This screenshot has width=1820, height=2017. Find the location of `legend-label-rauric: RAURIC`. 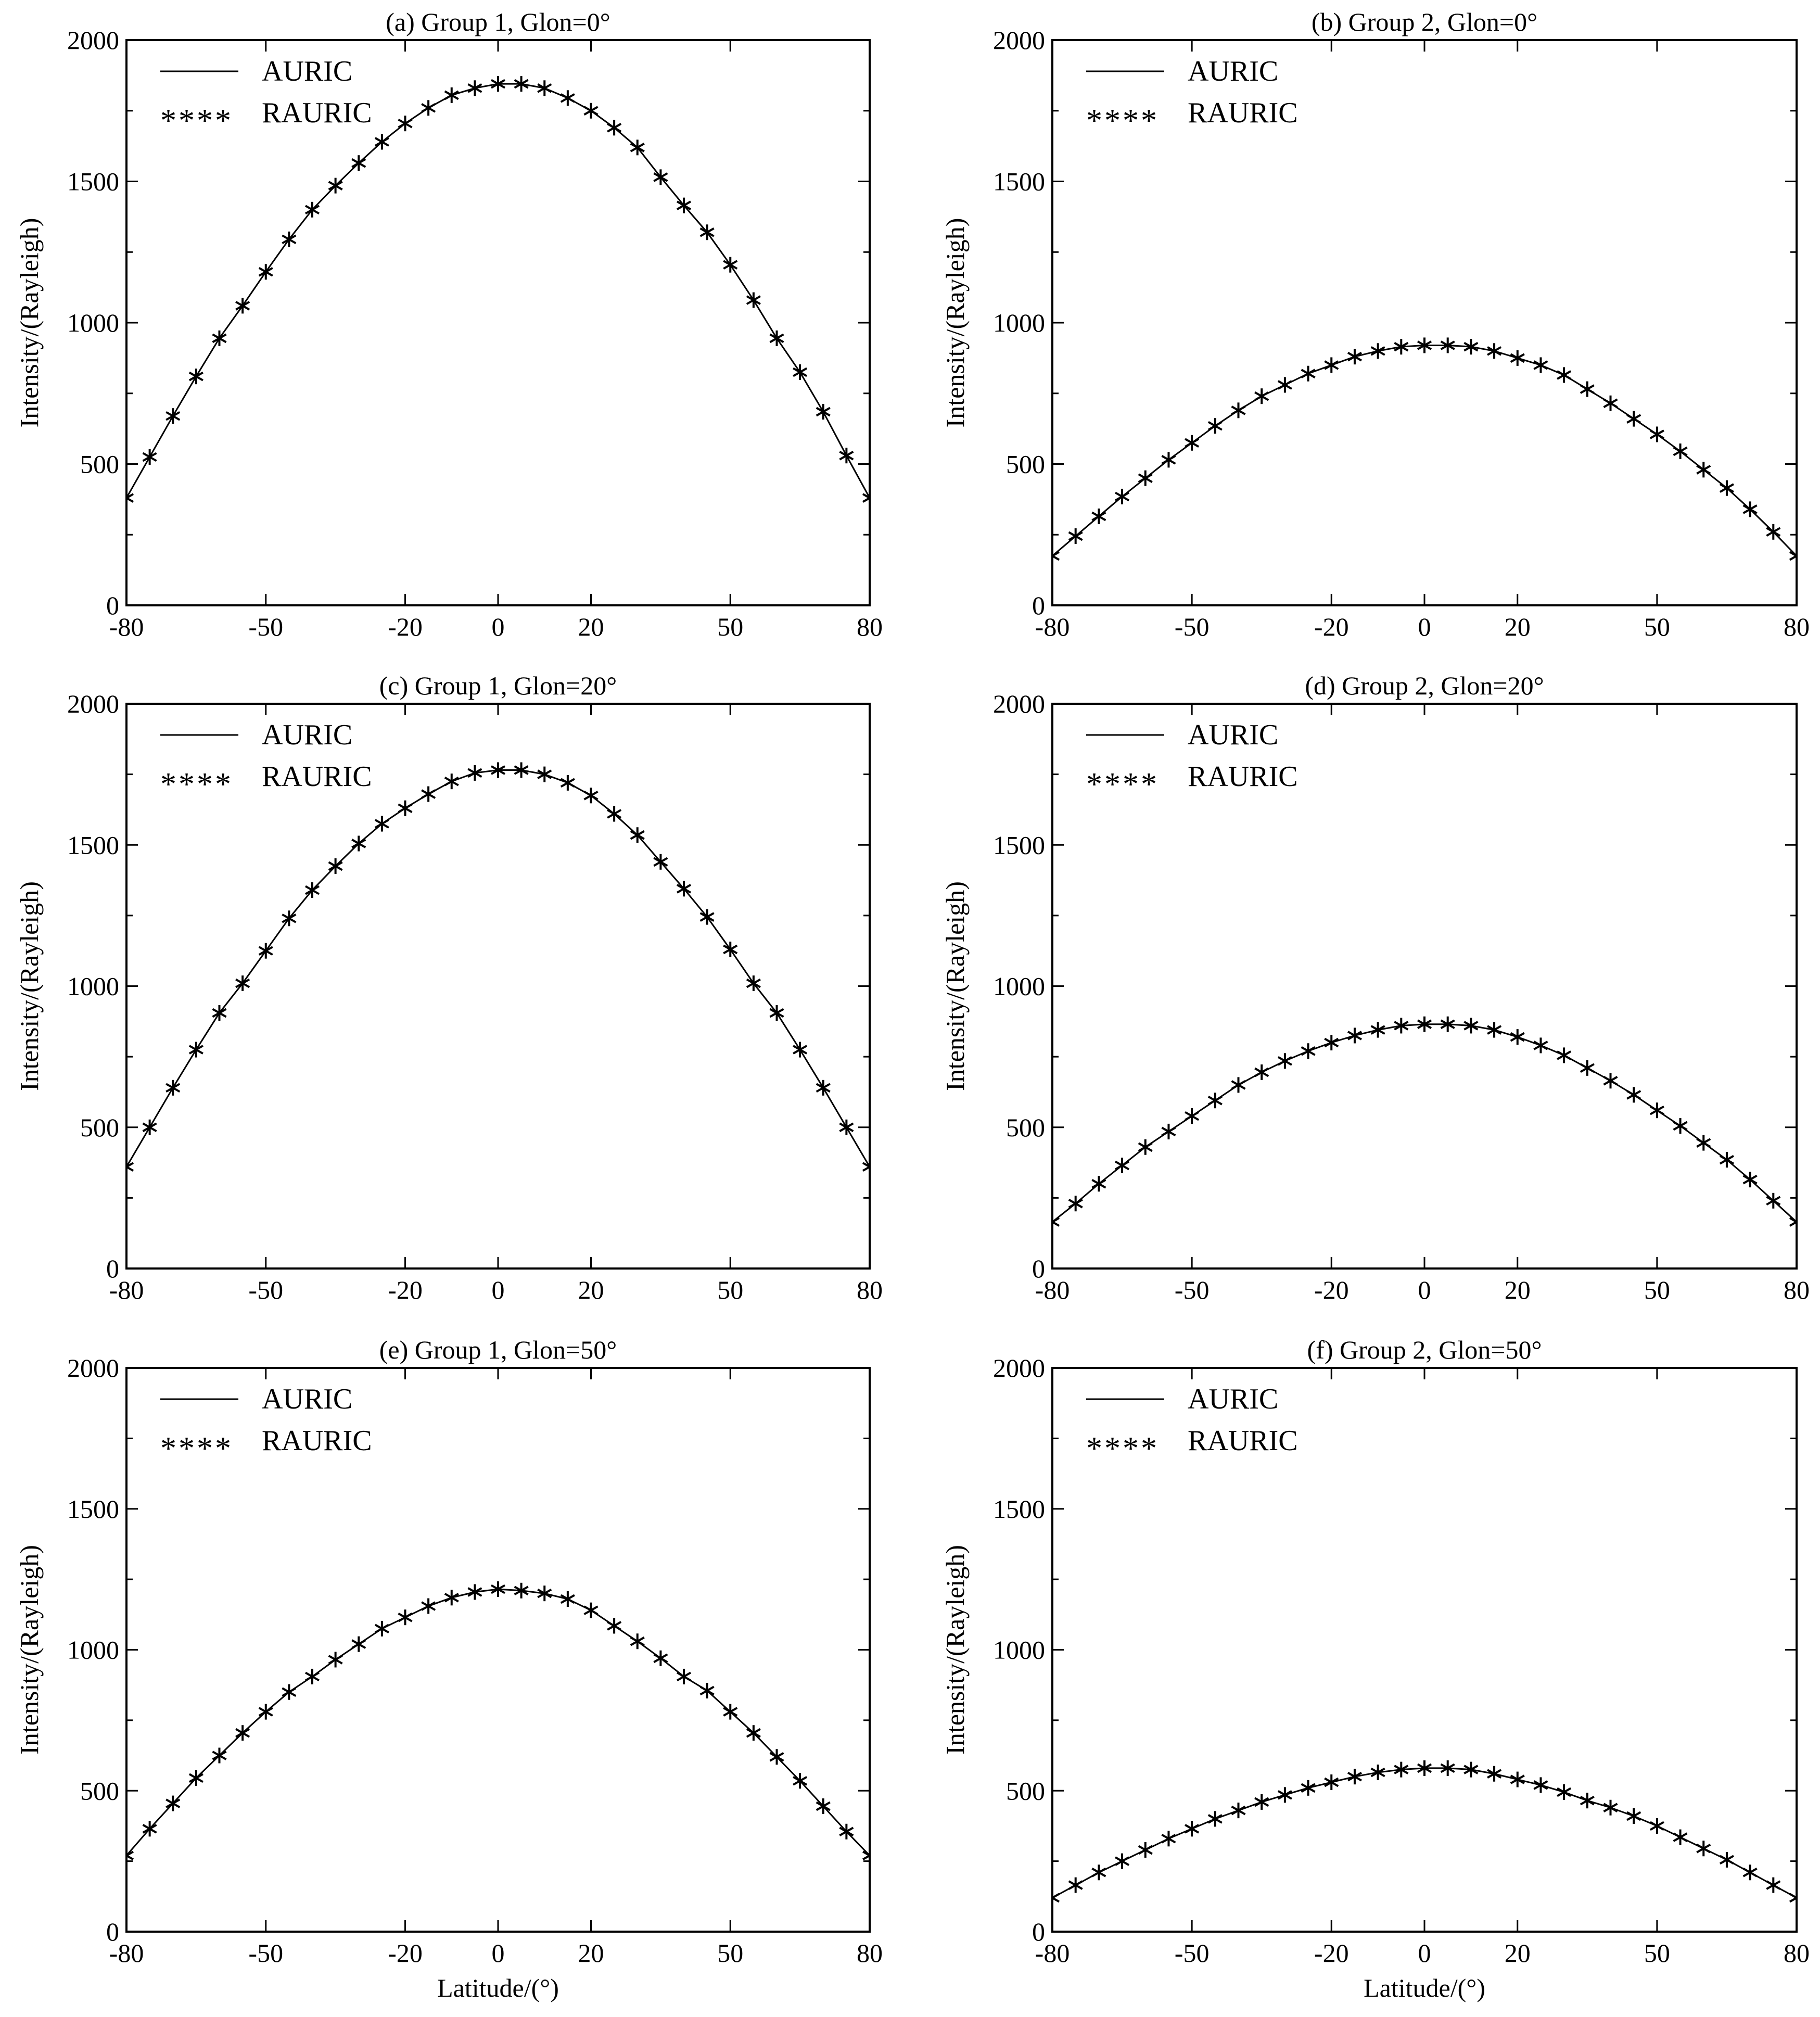

legend-label-rauric: RAURIC is located at coordinates (1243, 113).